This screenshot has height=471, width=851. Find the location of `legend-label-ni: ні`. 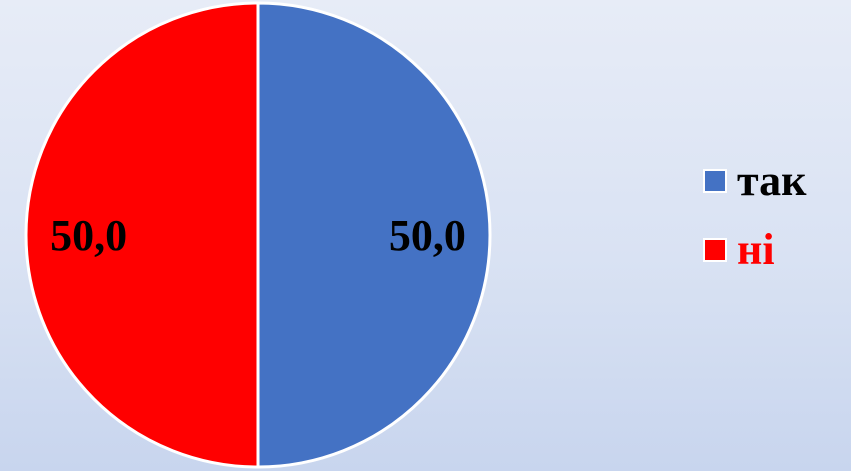

legend-label-ni: ні is located at coordinates (756, 249).